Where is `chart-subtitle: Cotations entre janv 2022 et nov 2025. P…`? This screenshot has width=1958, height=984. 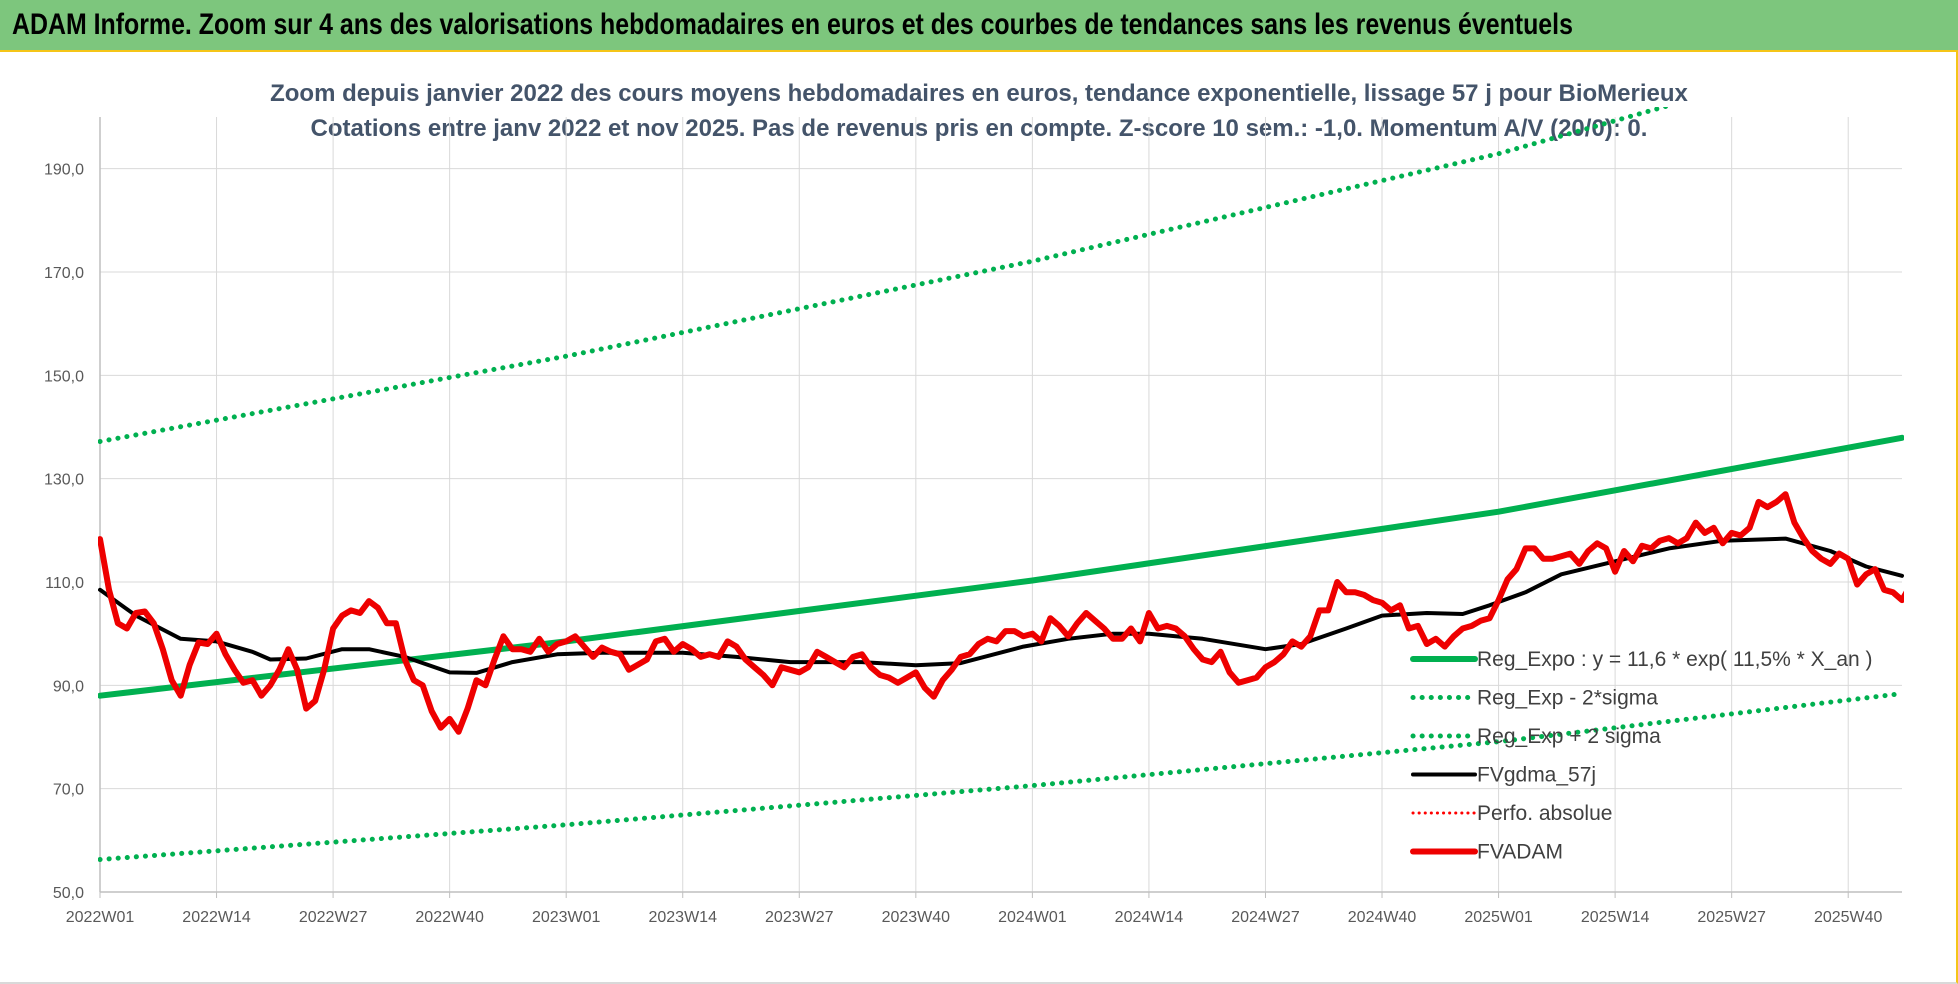 chart-subtitle: Cotations entre janv 2022 et nov 2025. P… is located at coordinates (979, 128).